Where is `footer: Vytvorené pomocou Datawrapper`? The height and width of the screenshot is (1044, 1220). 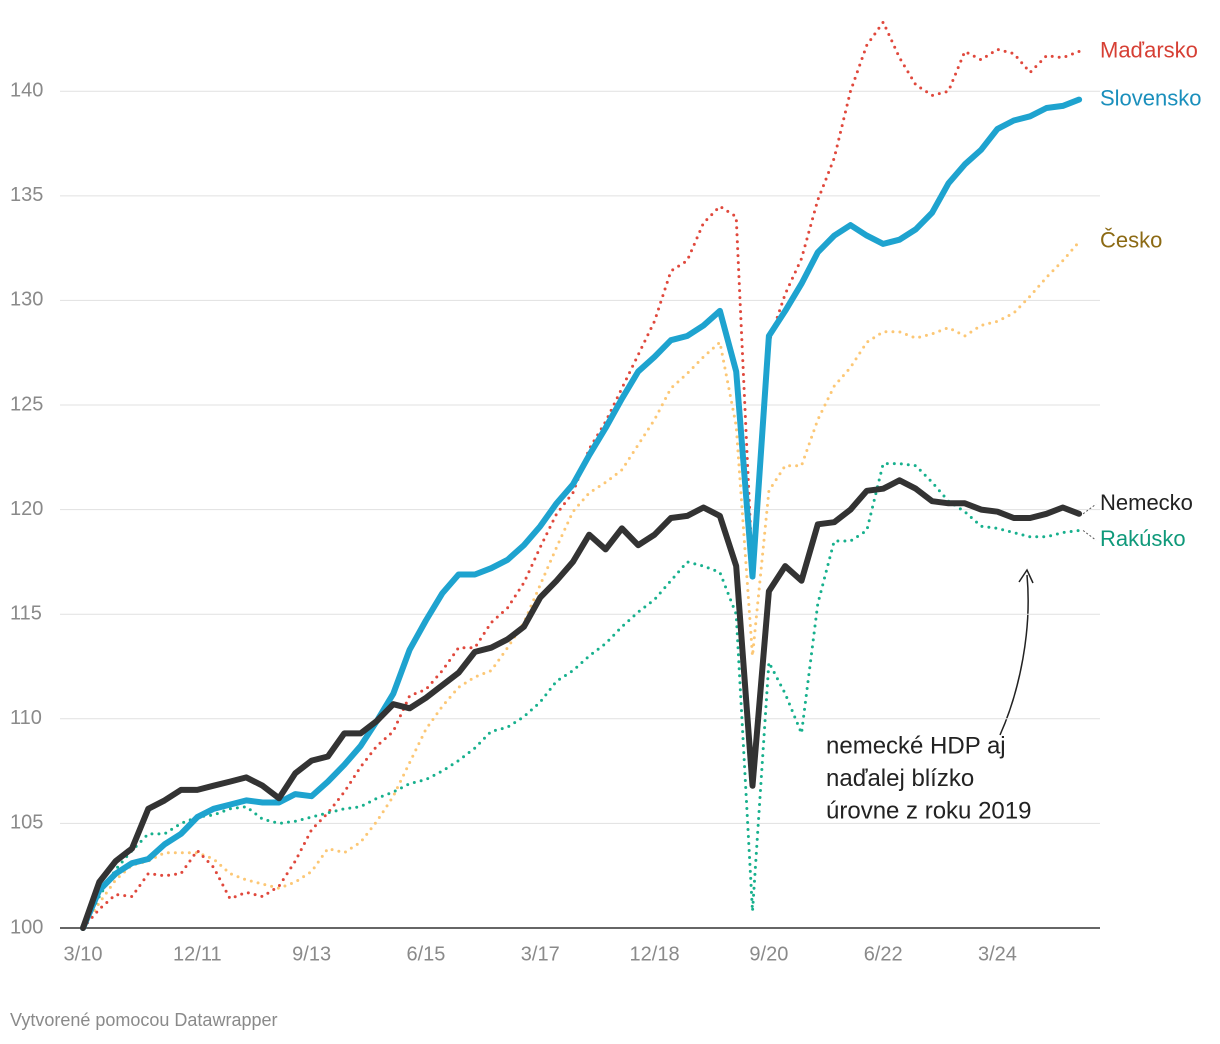 footer: Vytvorené pomocou Datawrapper is located at coordinates (143, 1020).